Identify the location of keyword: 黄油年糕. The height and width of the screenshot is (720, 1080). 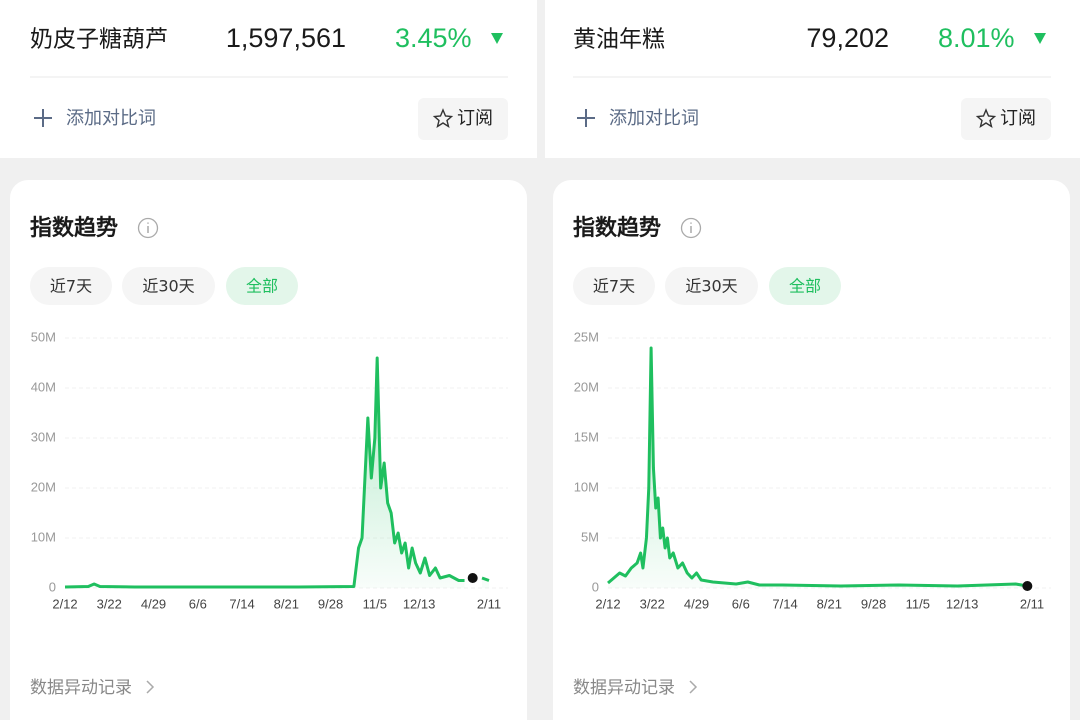
(619, 40).